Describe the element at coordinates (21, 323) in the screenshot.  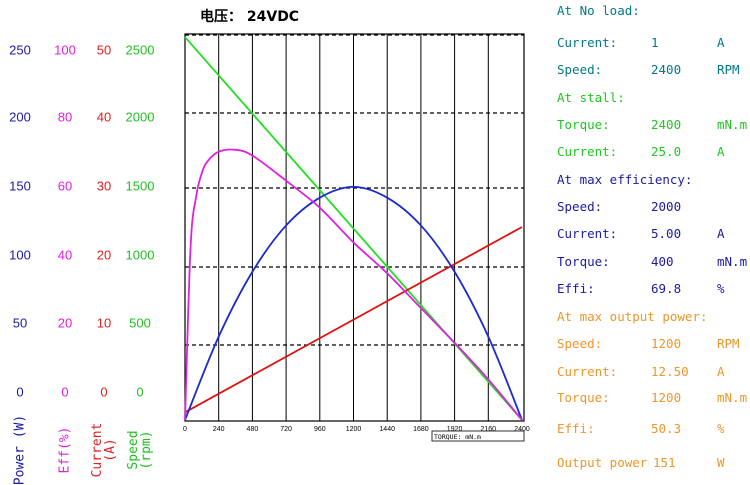
I see `power-tick-label: 50` at that location.